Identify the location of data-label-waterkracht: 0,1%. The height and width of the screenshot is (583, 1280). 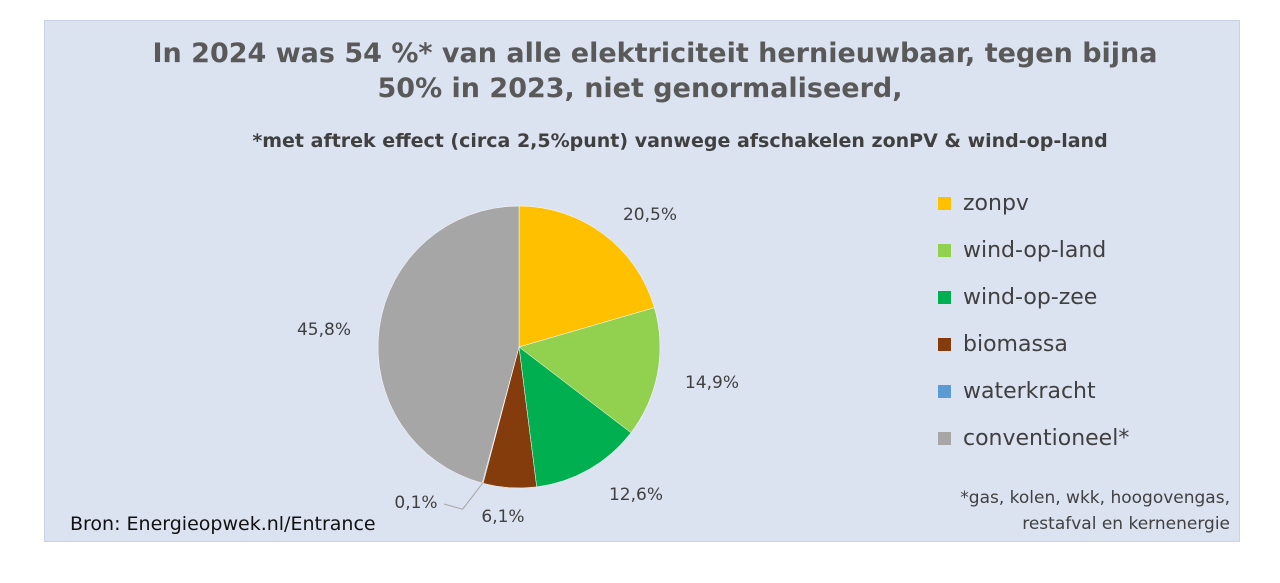
(415, 503).